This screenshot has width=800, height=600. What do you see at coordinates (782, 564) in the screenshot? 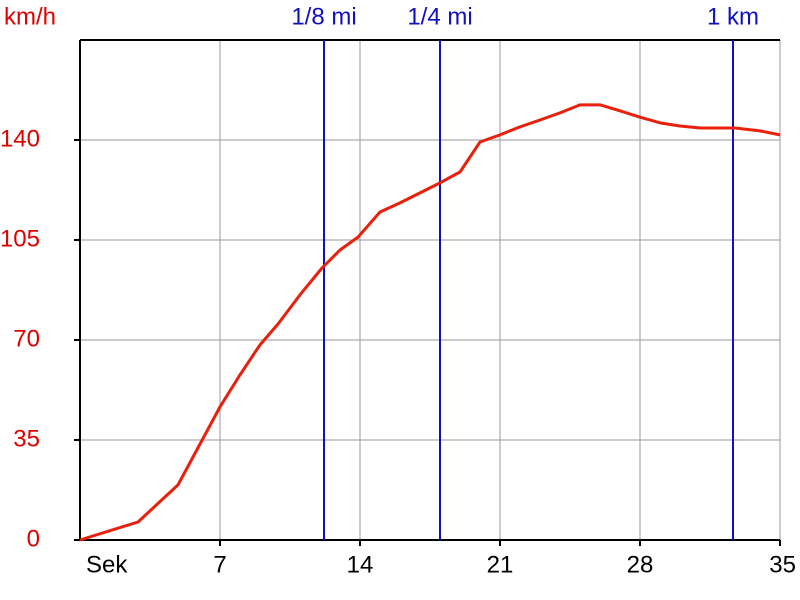
I see `x-tick-label: 35` at bounding box center [782, 564].